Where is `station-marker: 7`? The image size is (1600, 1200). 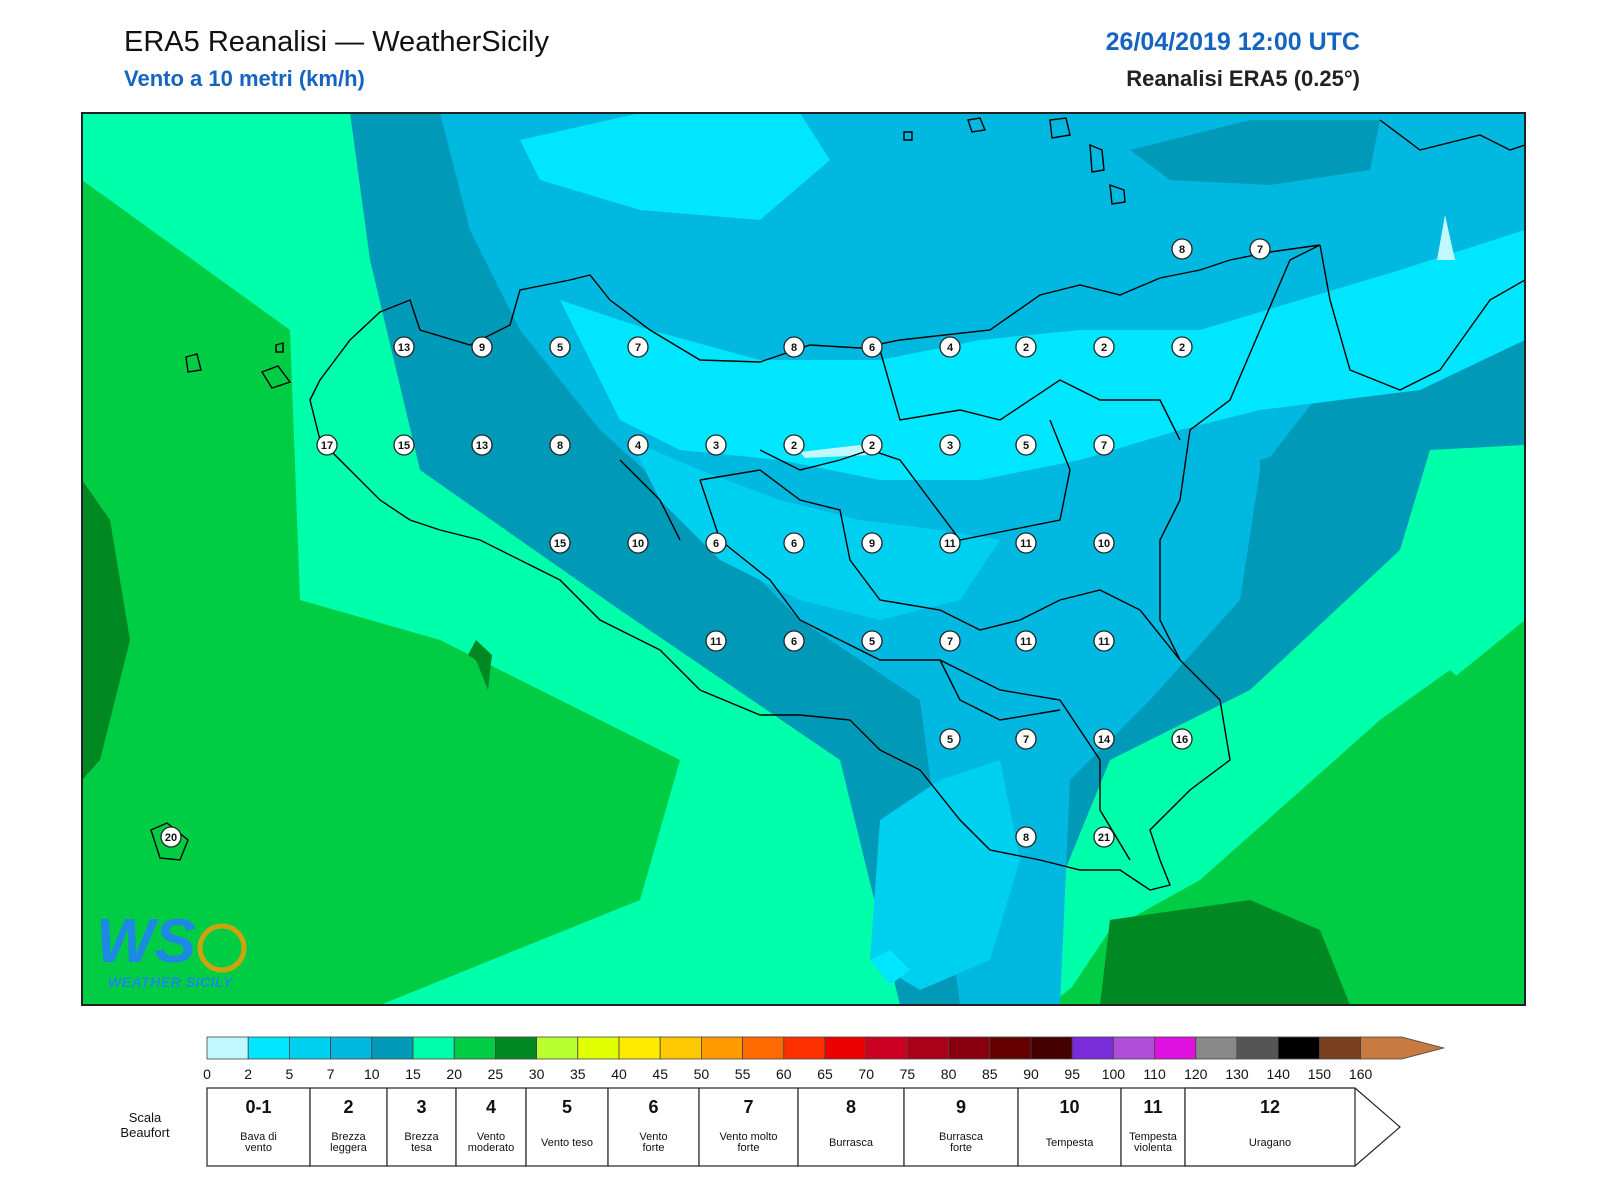
station-marker: 7 is located at coordinates (638, 347).